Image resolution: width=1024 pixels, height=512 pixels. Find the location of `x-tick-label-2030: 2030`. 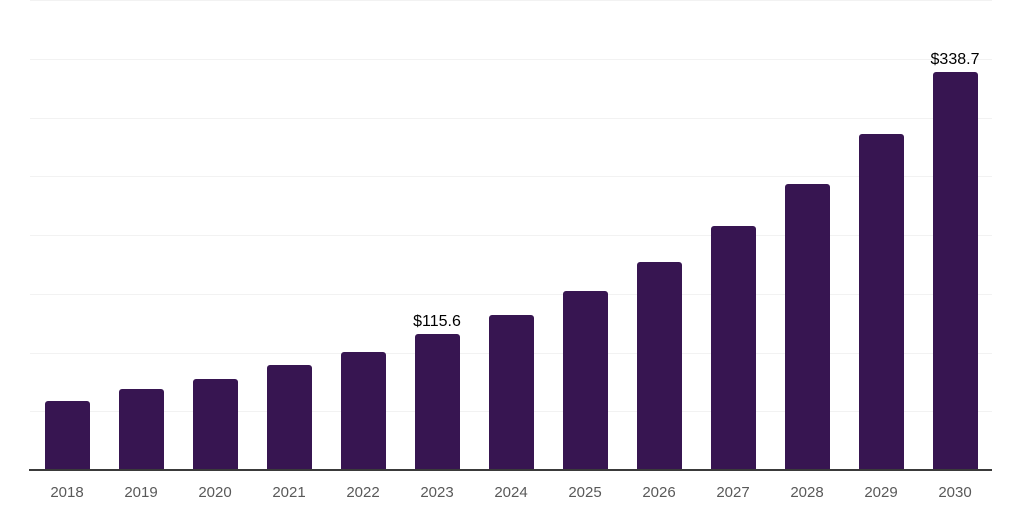

x-tick-label-2030: 2030 is located at coordinates (955, 492).